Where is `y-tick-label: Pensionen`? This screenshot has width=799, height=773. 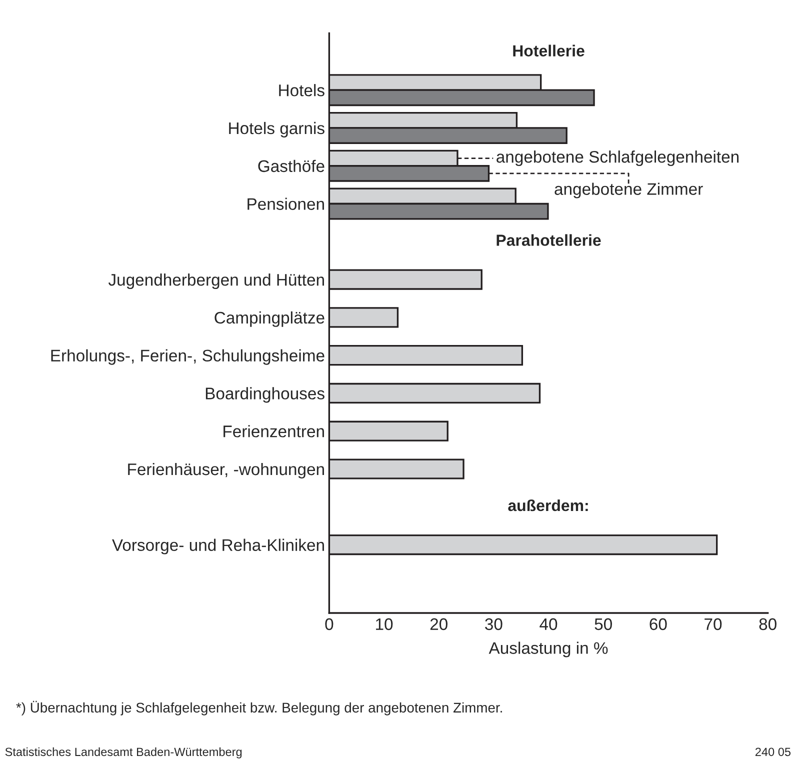 y-tick-label: Pensionen is located at coordinates (286, 204).